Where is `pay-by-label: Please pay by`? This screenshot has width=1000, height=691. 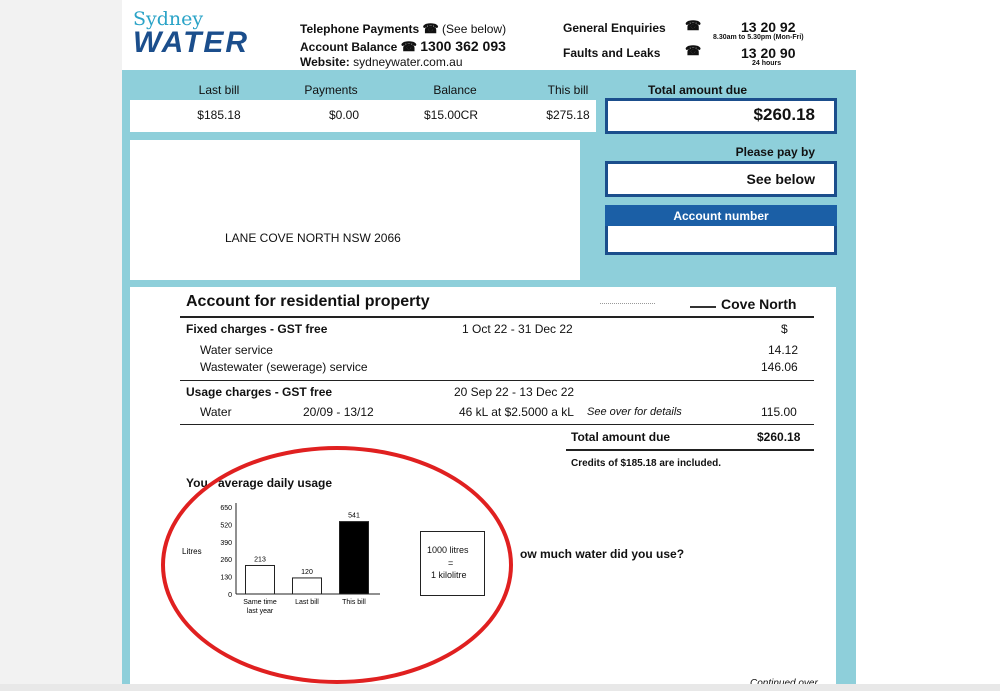
pay-by-label: Please pay by is located at coordinates (775, 152).